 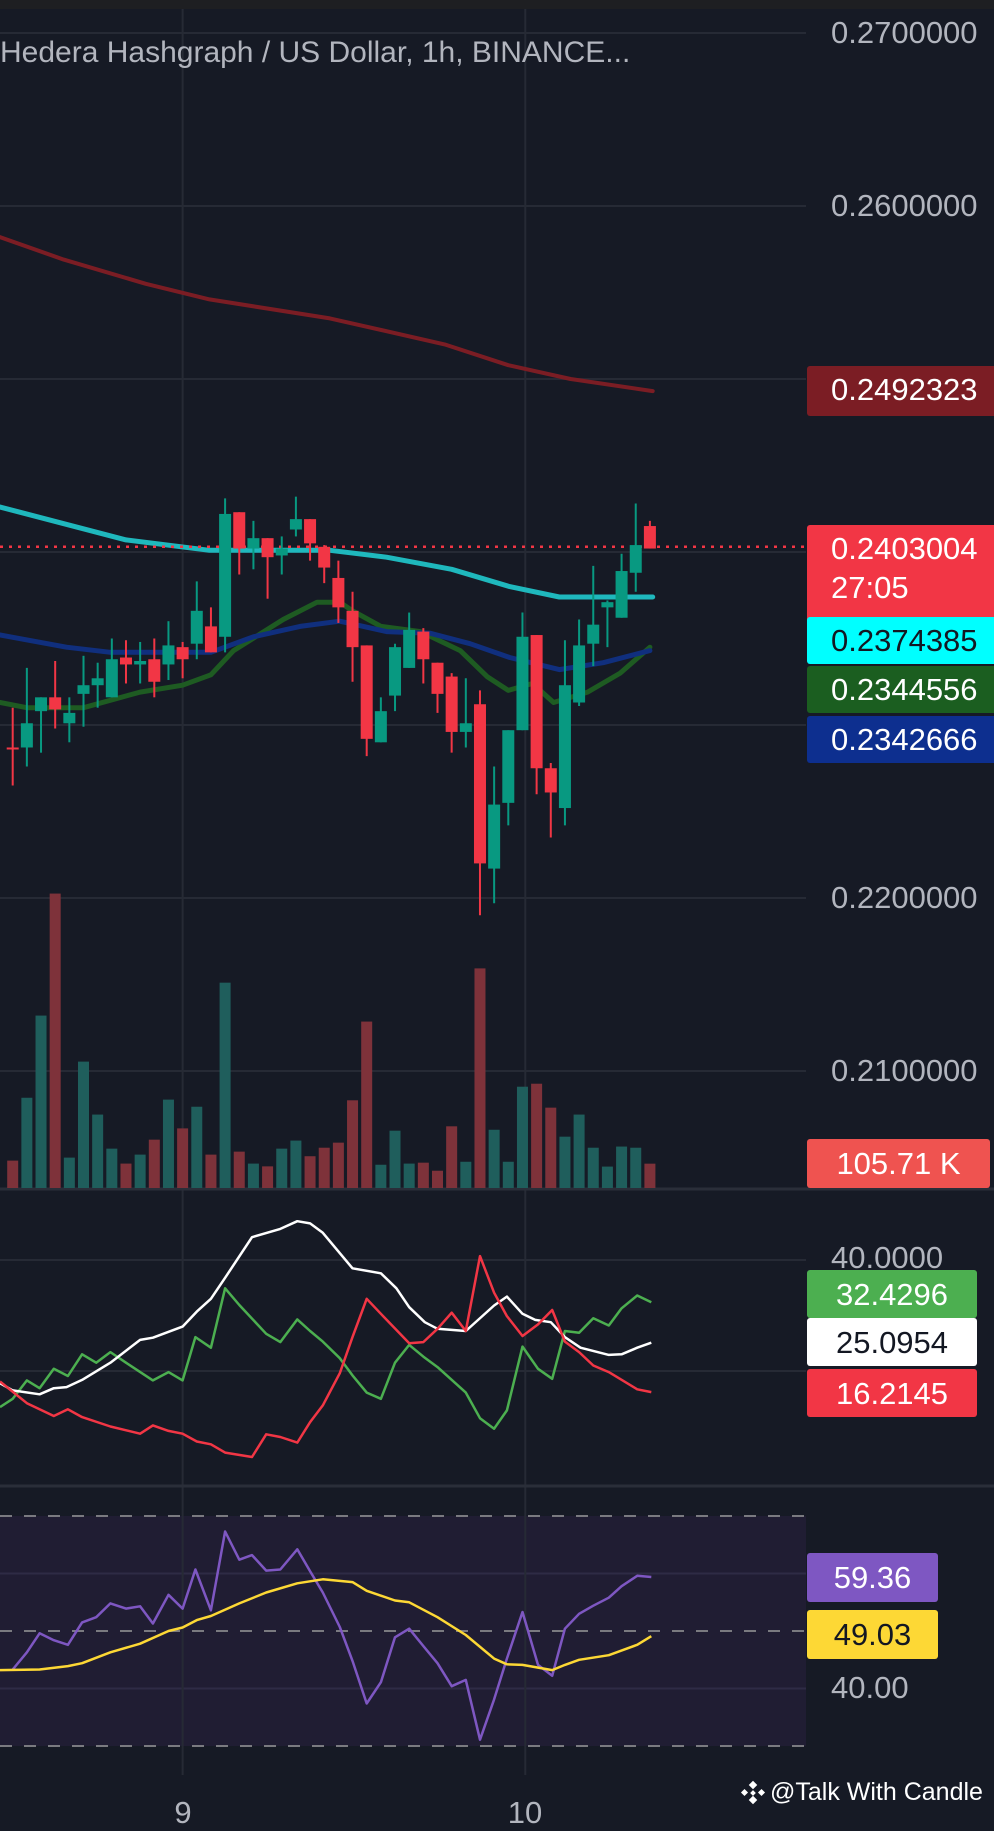 I want to click on x-tick-10: 10, so click(x=525, y=1812).